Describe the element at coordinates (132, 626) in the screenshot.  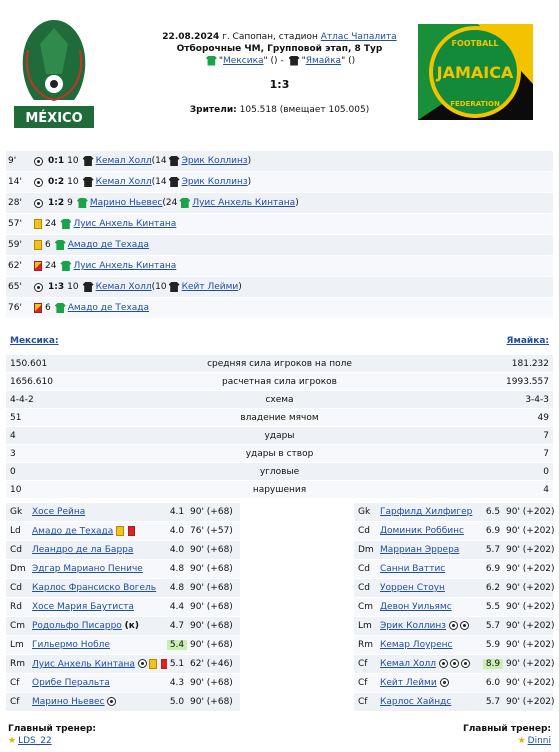
I see `captain-mark: (к)` at that location.